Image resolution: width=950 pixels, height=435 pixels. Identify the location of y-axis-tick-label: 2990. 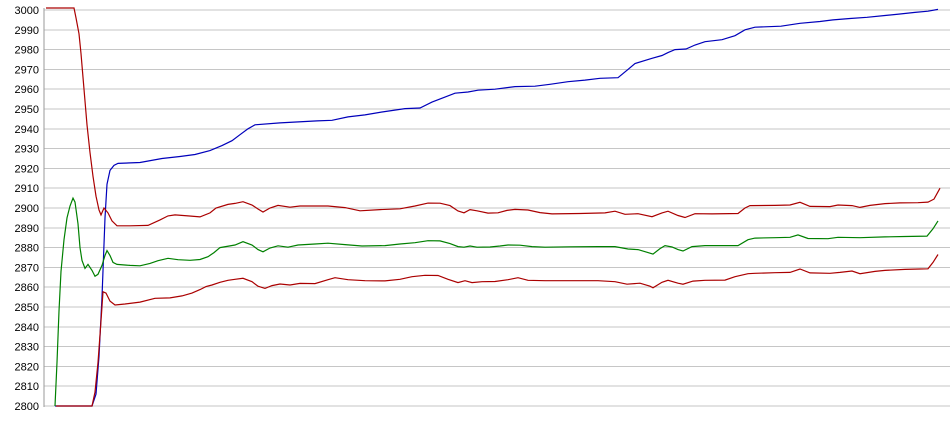
(27, 31).